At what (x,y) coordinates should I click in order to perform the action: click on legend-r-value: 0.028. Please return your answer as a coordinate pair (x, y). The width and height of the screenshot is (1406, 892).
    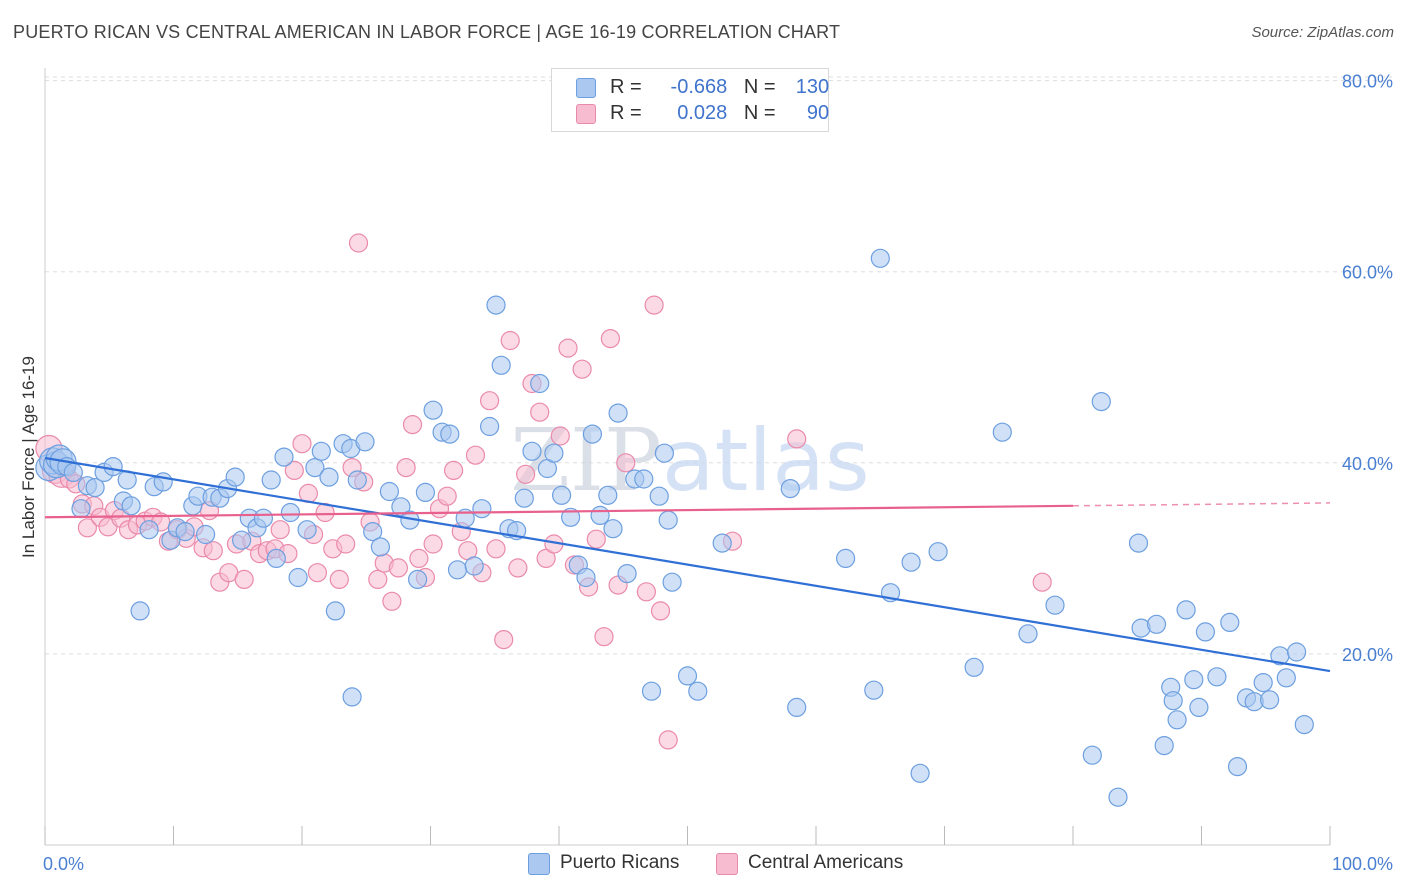
    Looking at the image, I should click on (702, 113).